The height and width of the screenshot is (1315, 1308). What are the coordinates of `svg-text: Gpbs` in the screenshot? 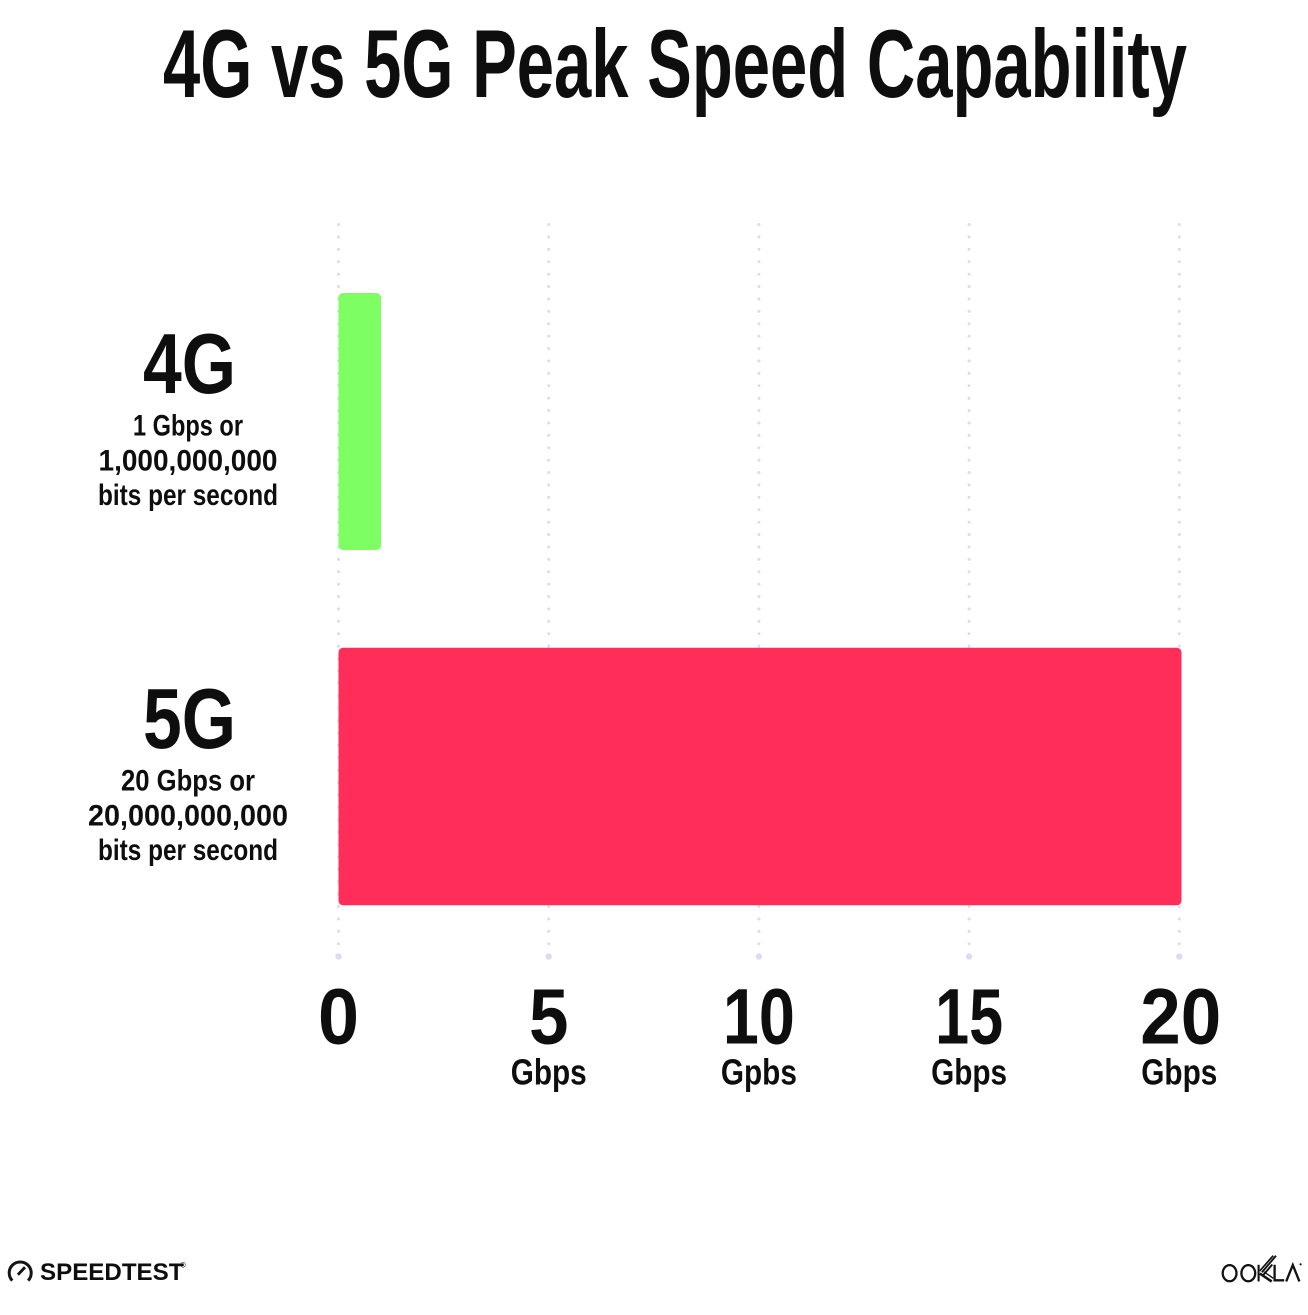 It's located at (759, 1072).